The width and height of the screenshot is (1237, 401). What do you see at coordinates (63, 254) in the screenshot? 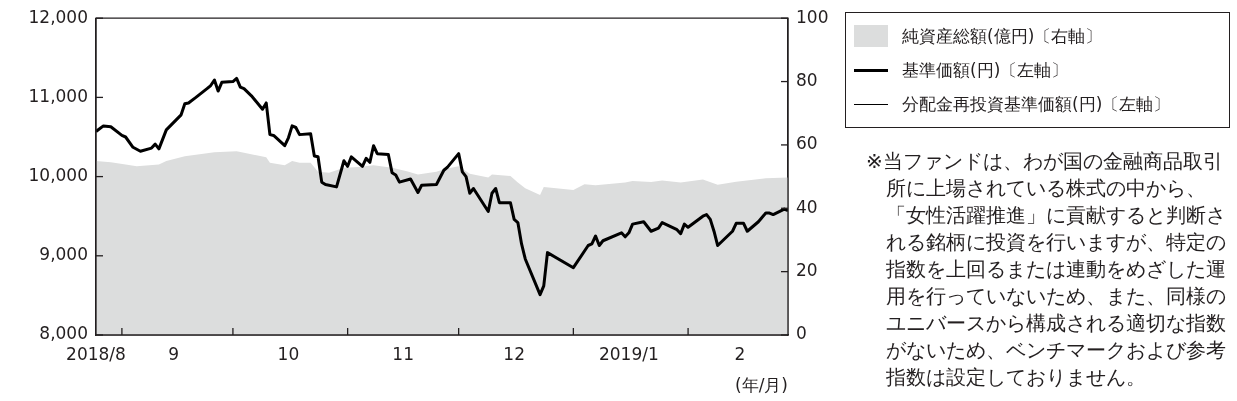
I see `y-tick-label: 9,000` at bounding box center [63, 254].